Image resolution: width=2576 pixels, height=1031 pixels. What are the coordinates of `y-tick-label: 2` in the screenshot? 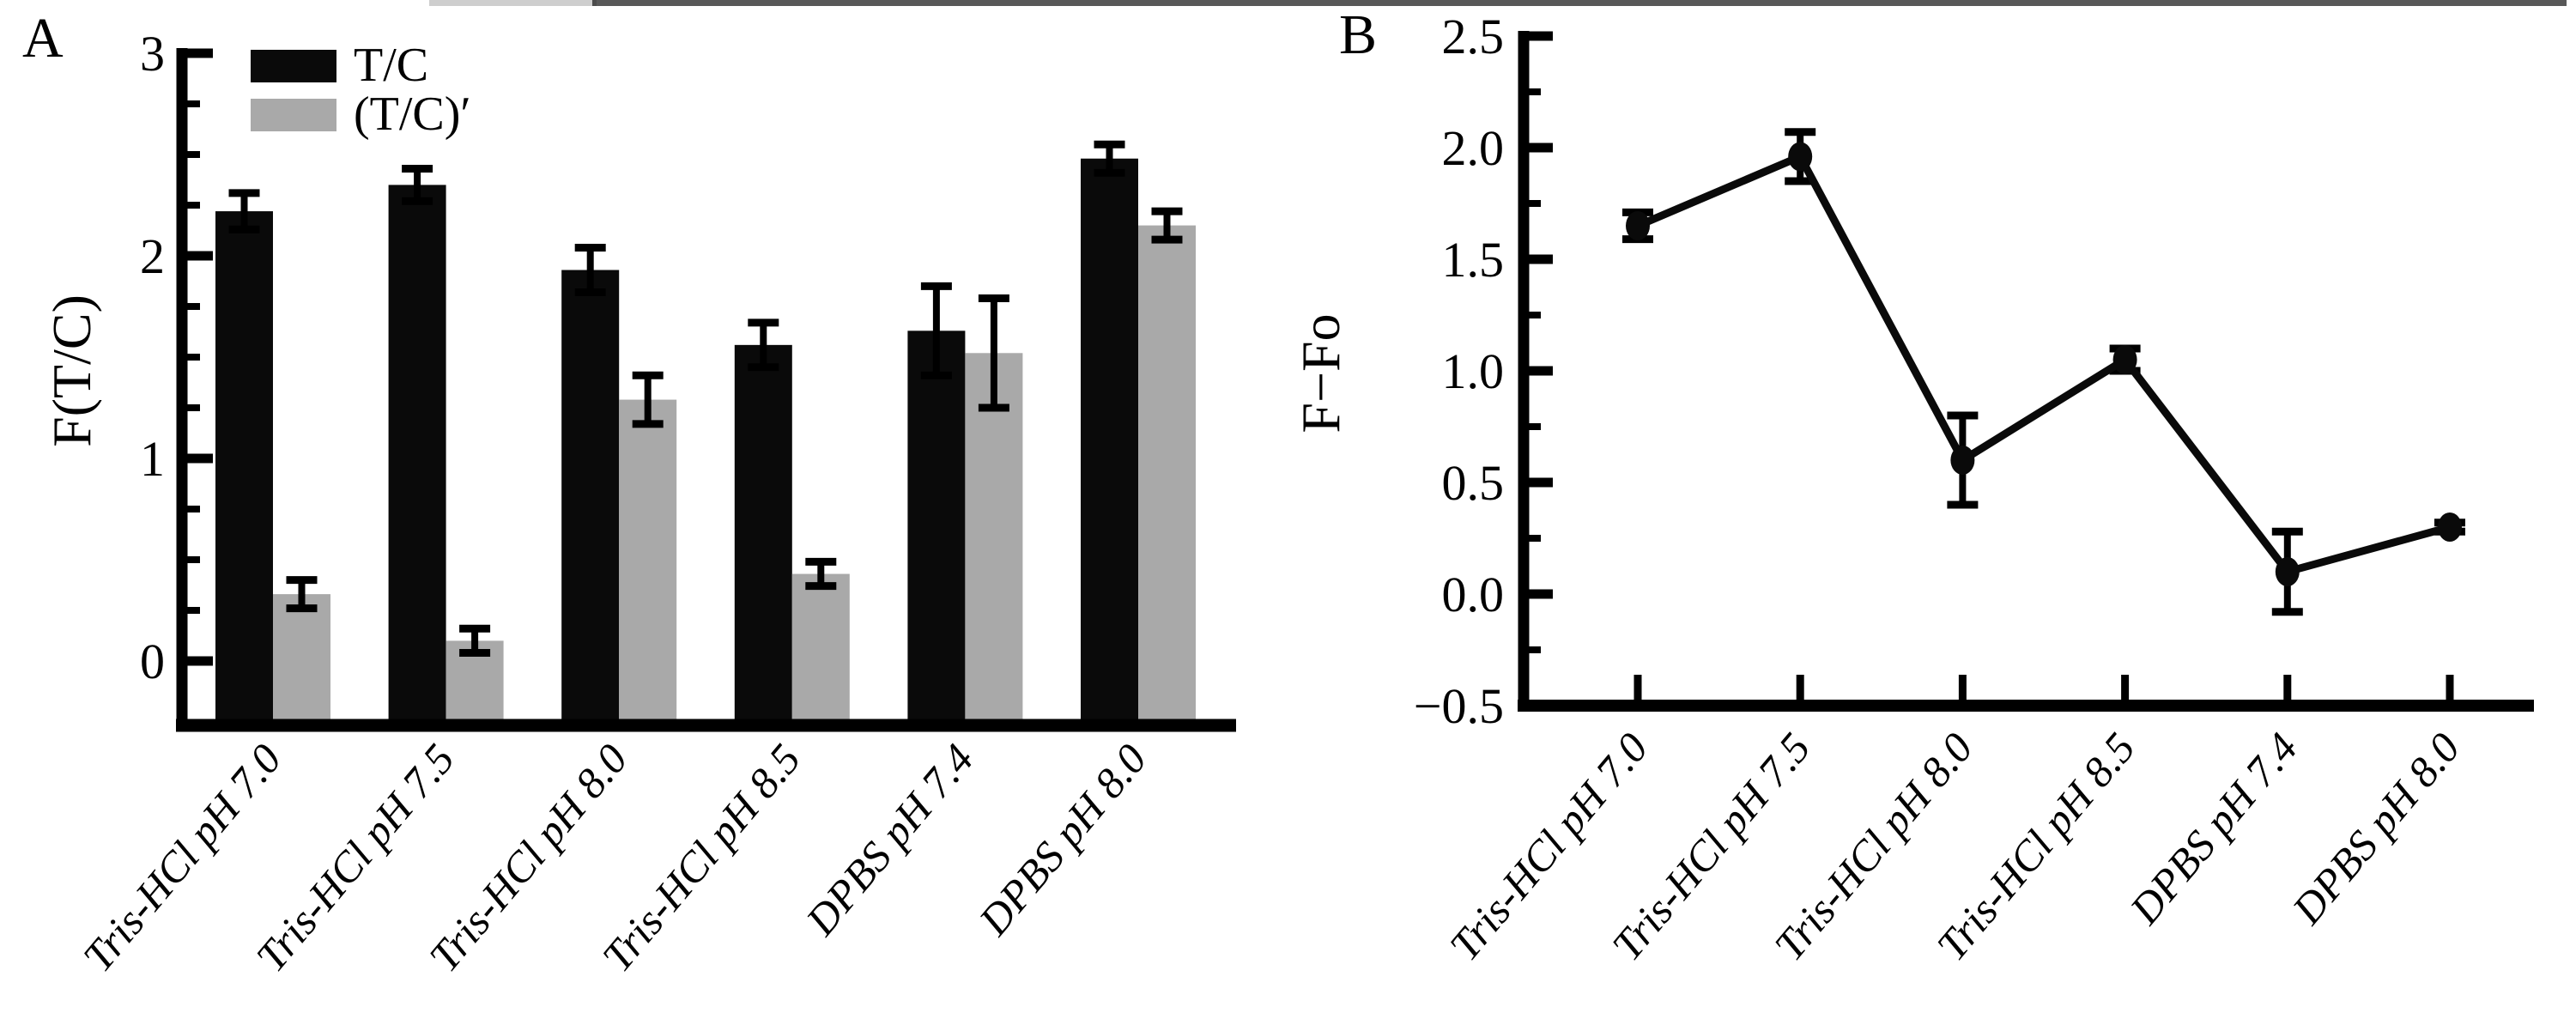 It's located at (152, 256).